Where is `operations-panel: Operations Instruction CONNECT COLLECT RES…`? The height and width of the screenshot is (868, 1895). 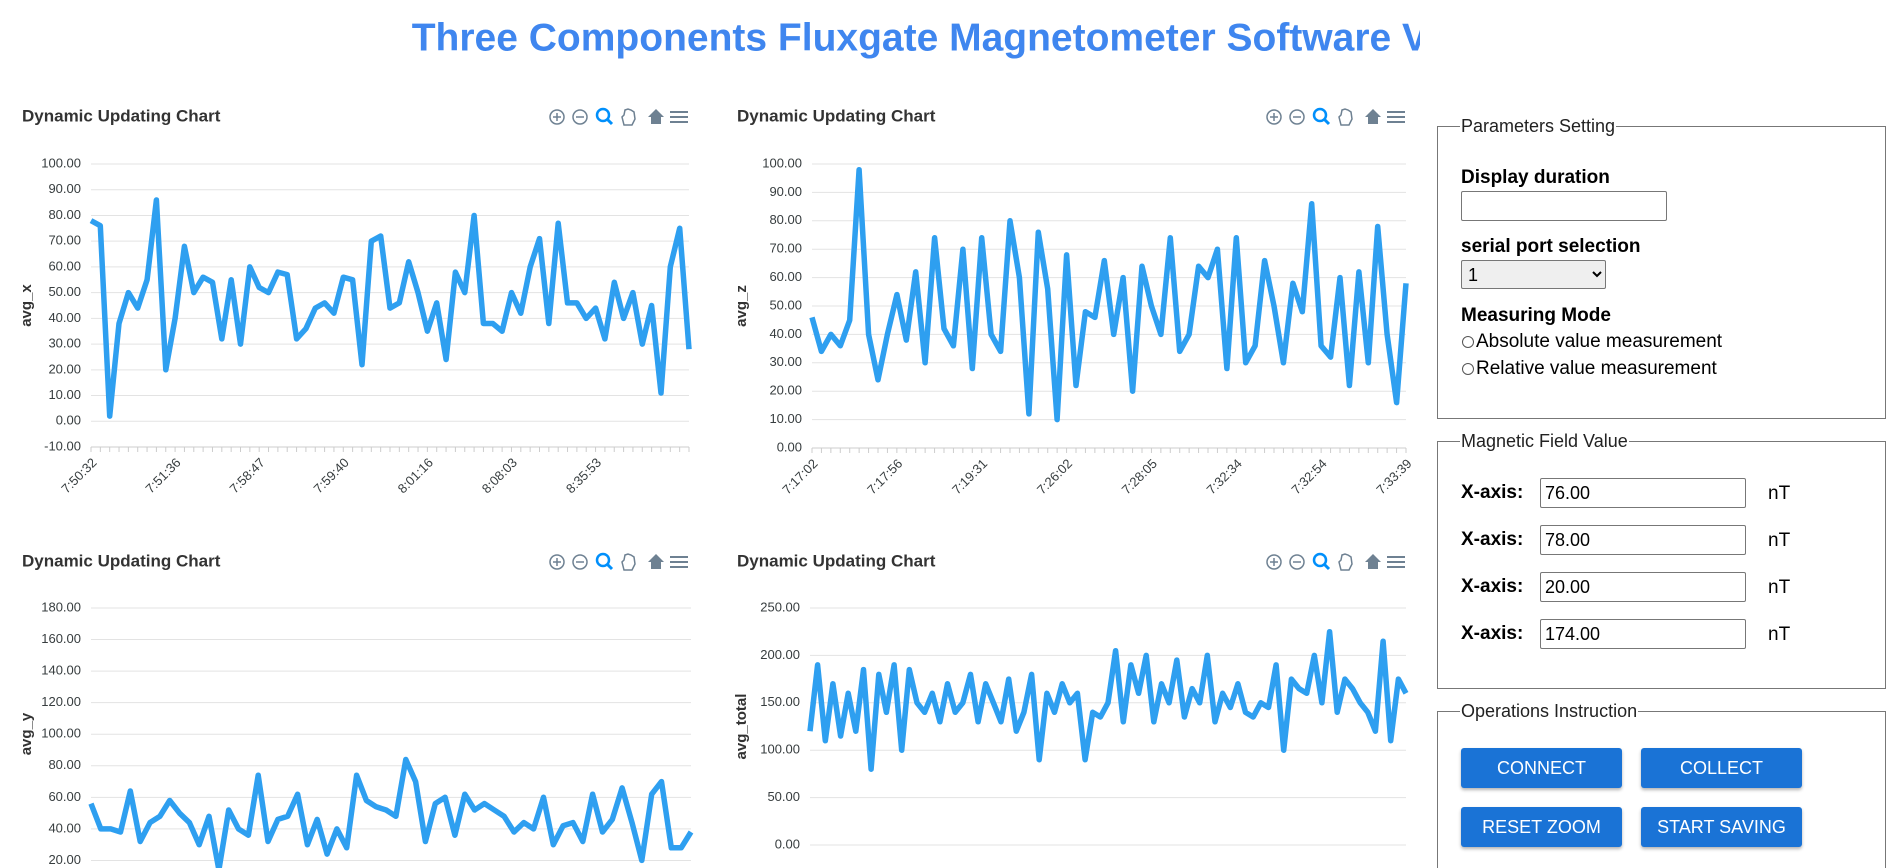
operations-panel: Operations Instruction CONNECT COLLECT RES… is located at coordinates (1661, 784).